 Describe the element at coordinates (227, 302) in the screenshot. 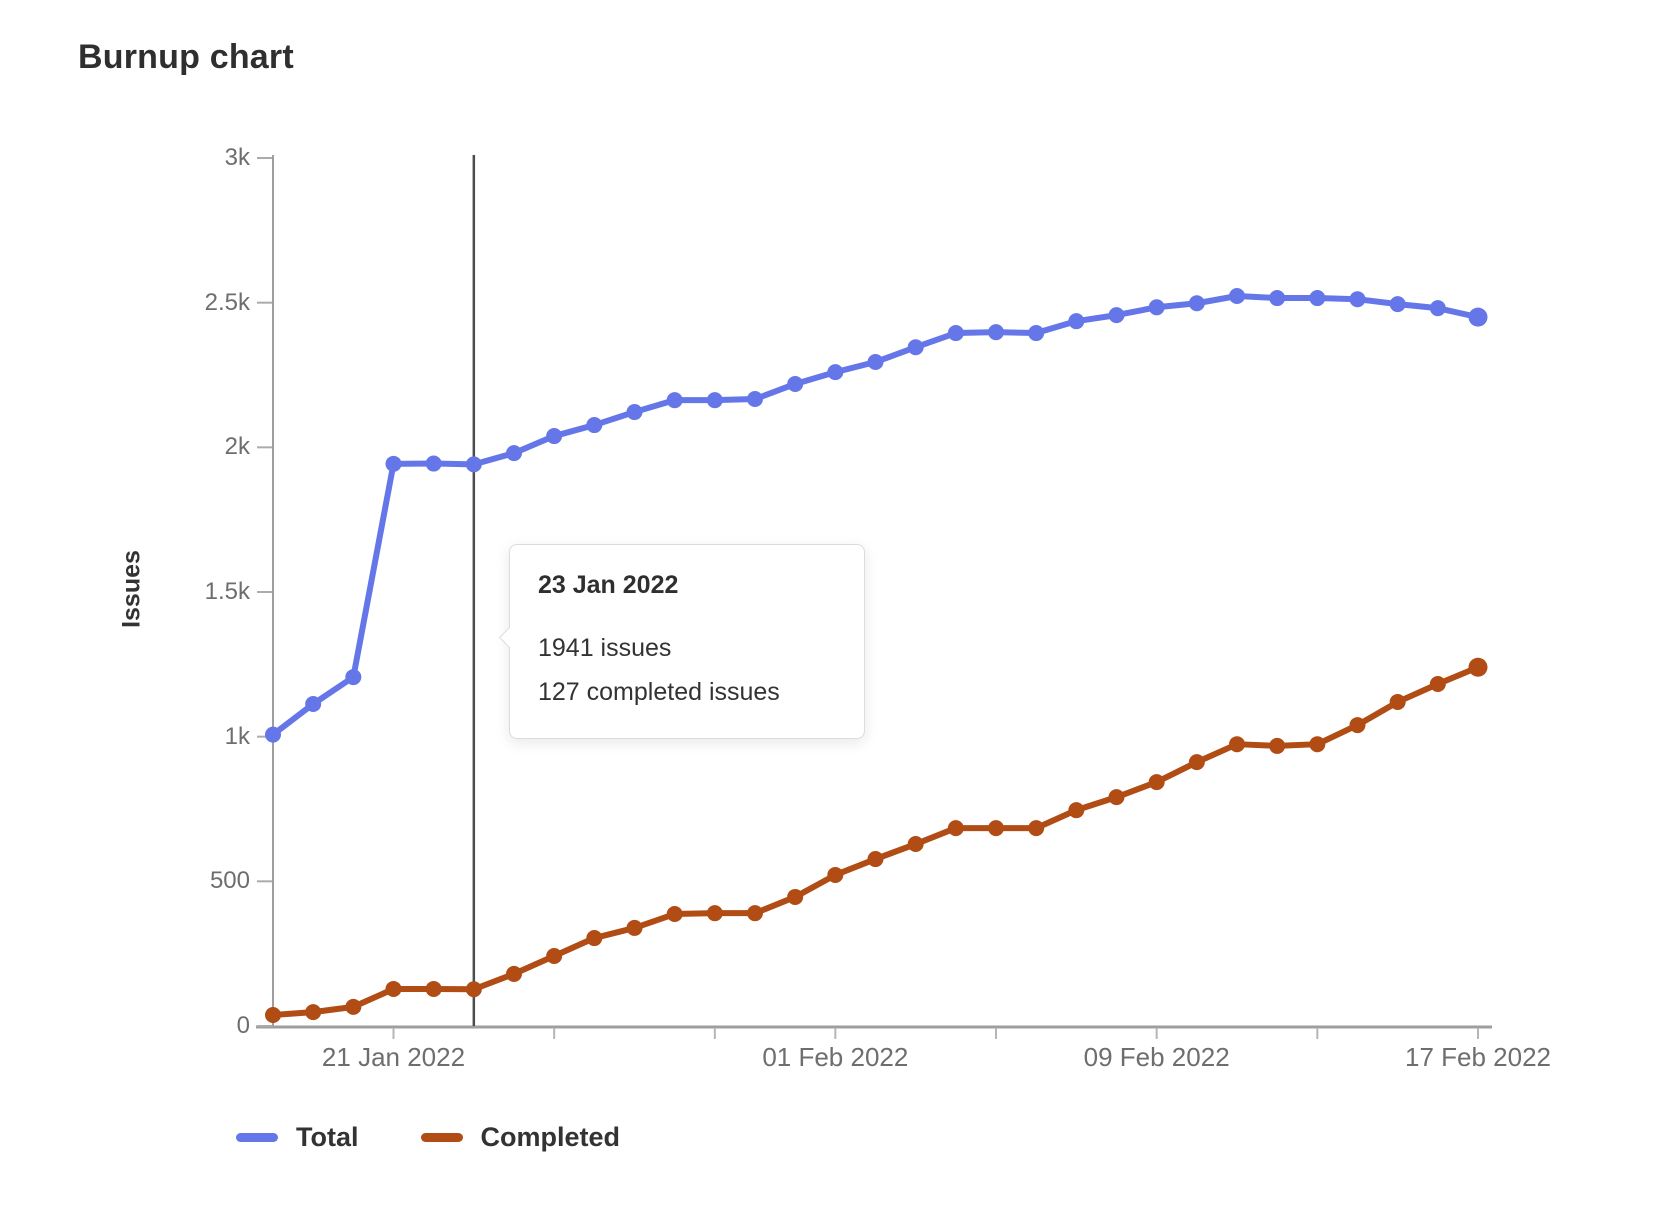

I see `y-tick-label: 2.5k` at that location.